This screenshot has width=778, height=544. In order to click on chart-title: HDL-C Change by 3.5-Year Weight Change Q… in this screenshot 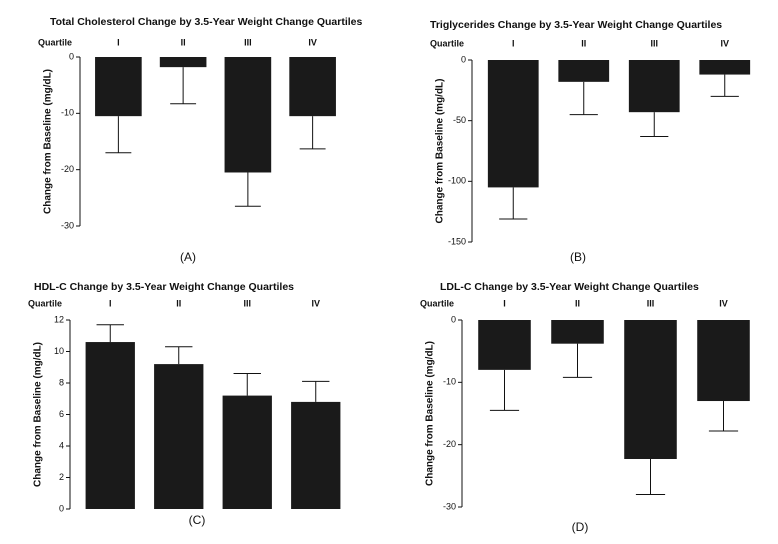, I will do `click(164, 287)`.